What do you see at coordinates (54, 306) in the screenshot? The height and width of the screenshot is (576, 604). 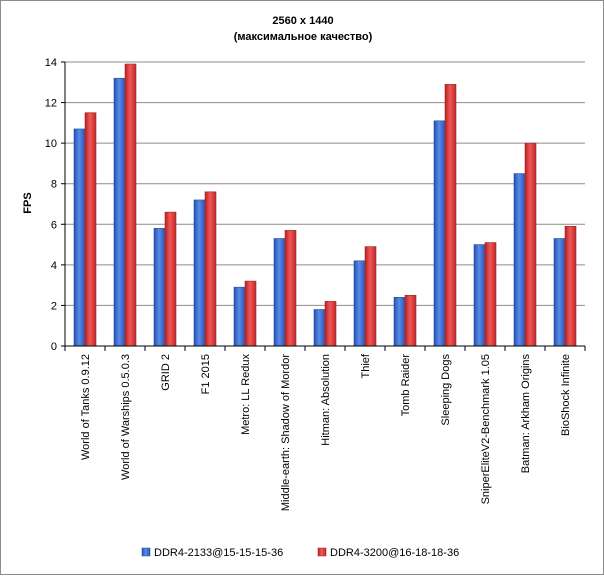 I see `y-tick-label: 2` at bounding box center [54, 306].